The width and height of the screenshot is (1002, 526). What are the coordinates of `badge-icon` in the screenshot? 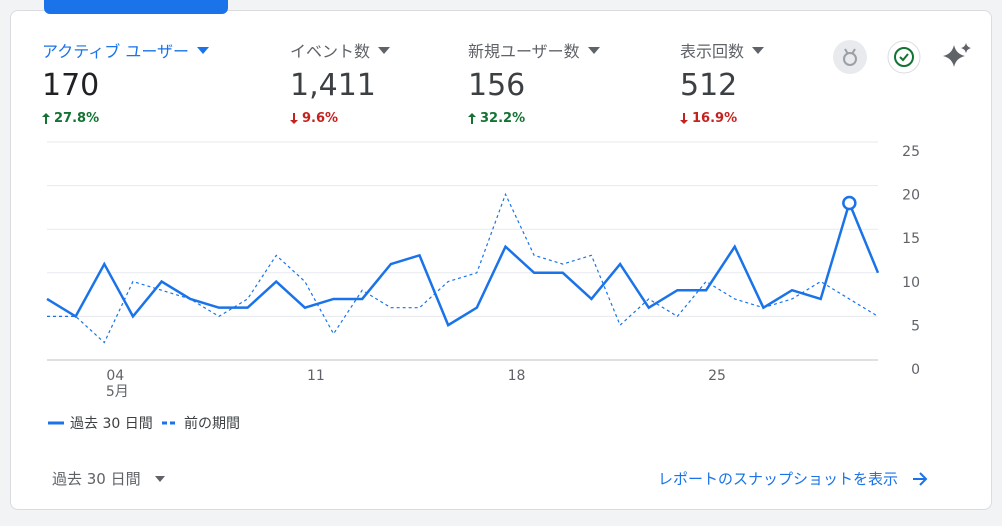 It's located at (850, 57).